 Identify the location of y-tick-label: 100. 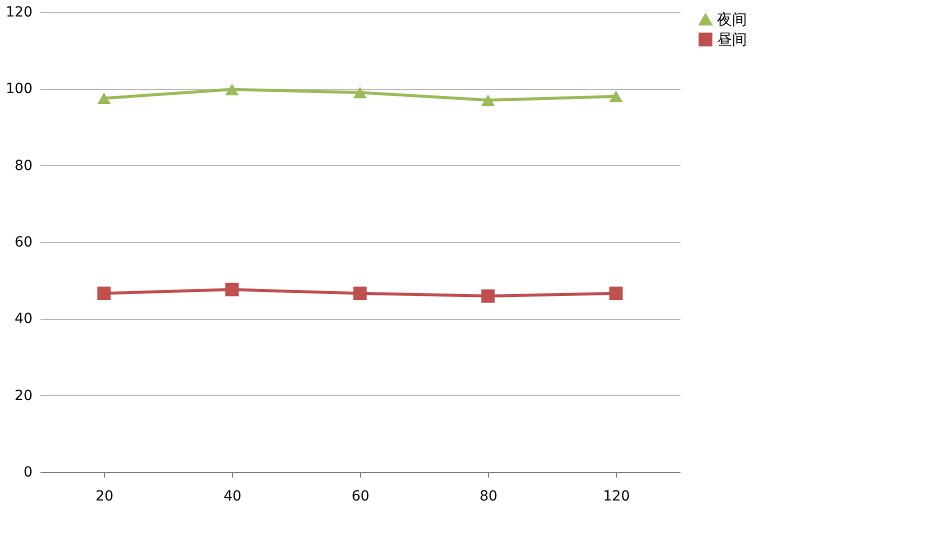
(19, 89).